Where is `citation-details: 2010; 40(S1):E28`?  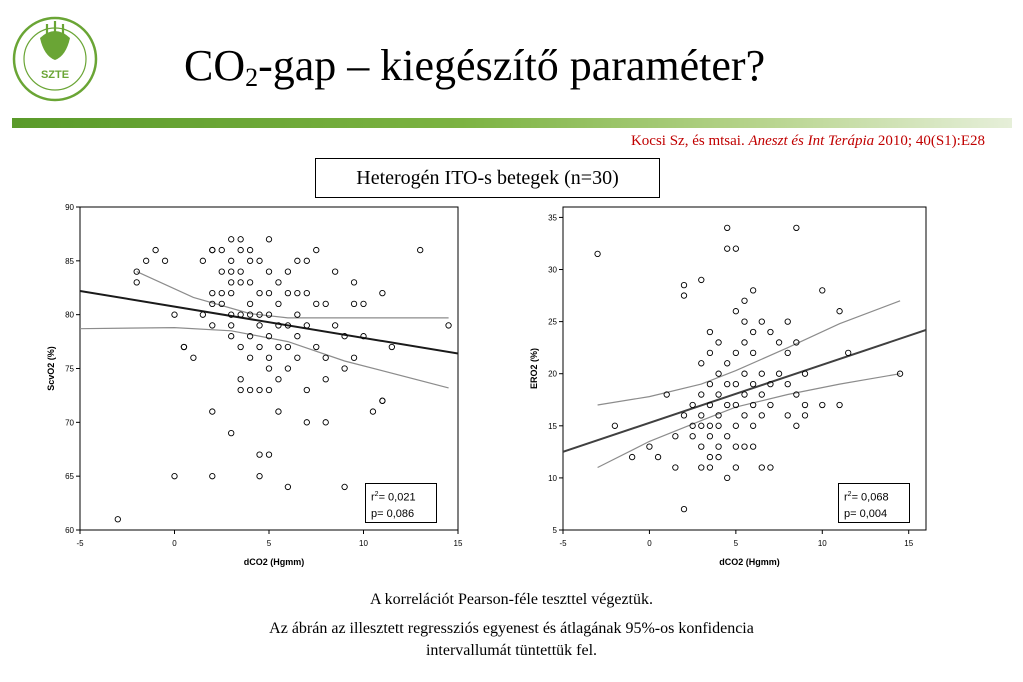
citation-details: 2010; 40(S1):E28 is located at coordinates (931, 141).